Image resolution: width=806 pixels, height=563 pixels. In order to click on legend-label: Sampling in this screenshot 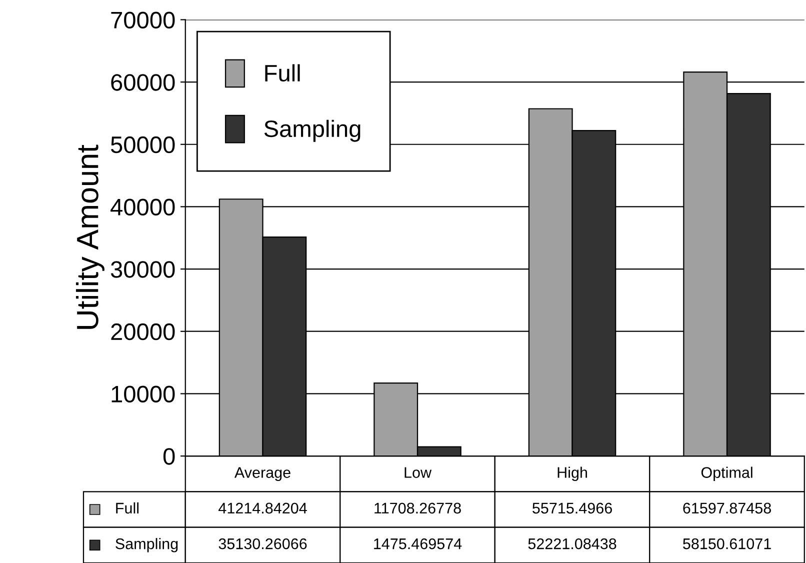, I will do `click(312, 131)`.